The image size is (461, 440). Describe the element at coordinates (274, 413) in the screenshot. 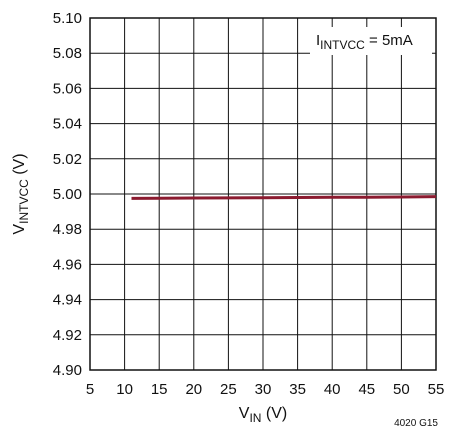

I see `x-axis-label-unit: (V)` at that location.